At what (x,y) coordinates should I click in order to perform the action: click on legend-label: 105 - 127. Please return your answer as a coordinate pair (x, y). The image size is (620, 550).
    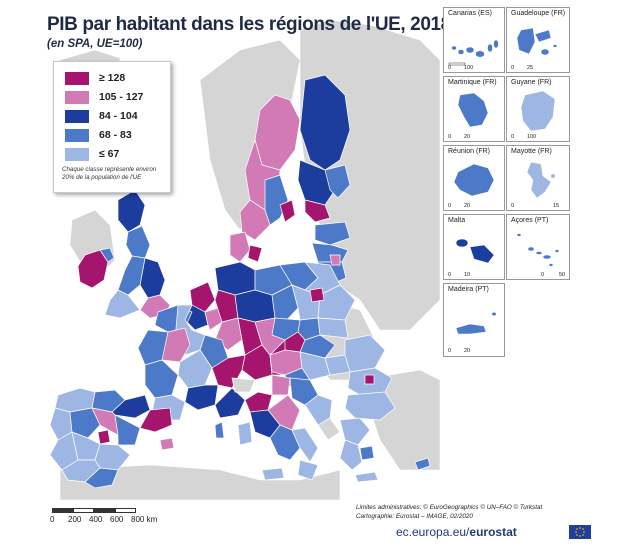
    Looking at the image, I should click on (121, 97).